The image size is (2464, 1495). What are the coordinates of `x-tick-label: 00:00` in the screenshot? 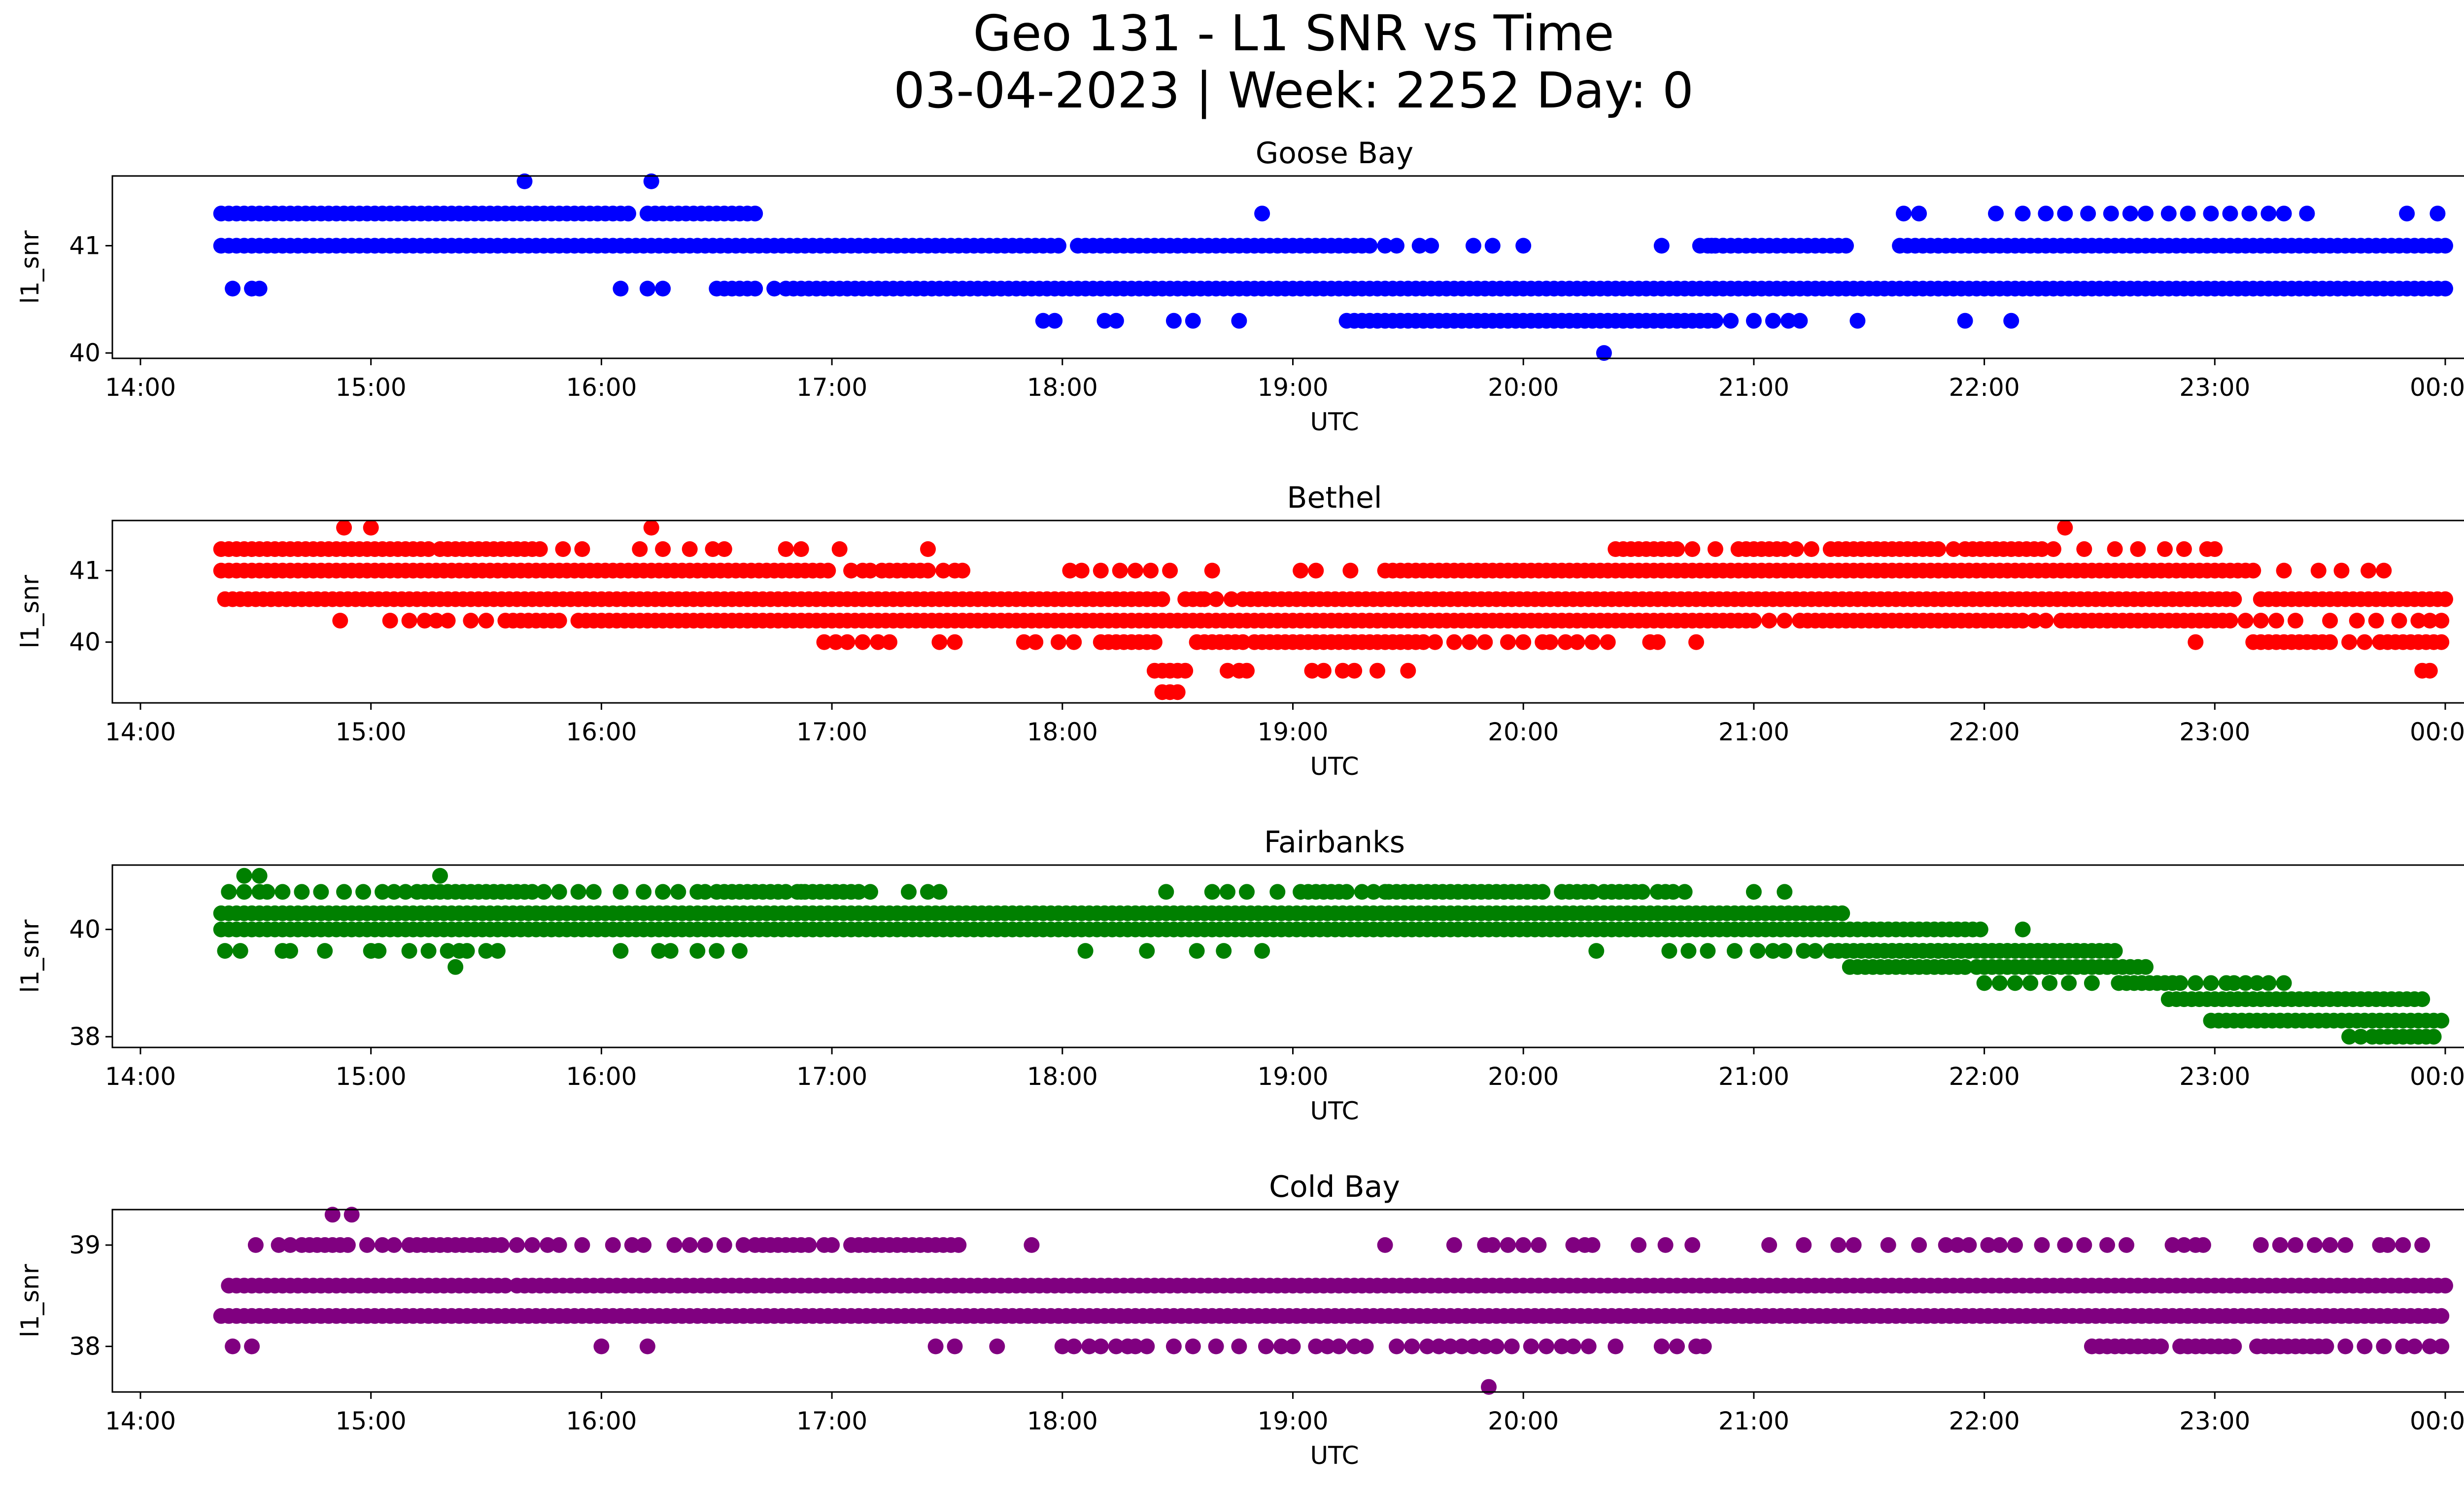 It's located at (2437, 1421).